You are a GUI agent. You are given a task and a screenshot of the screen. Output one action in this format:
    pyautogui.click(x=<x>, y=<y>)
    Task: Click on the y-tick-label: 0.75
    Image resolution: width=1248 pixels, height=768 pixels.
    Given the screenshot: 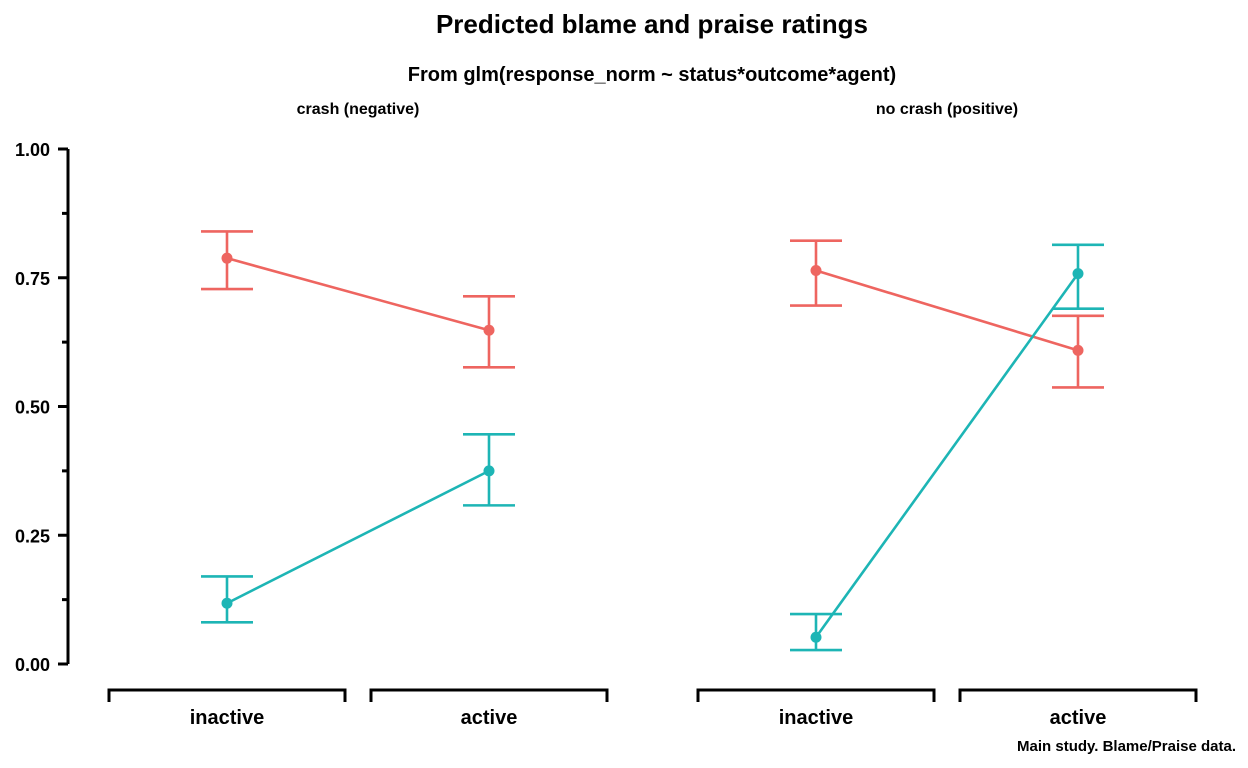 What is the action you would take?
    pyautogui.click(x=32, y=279)
    